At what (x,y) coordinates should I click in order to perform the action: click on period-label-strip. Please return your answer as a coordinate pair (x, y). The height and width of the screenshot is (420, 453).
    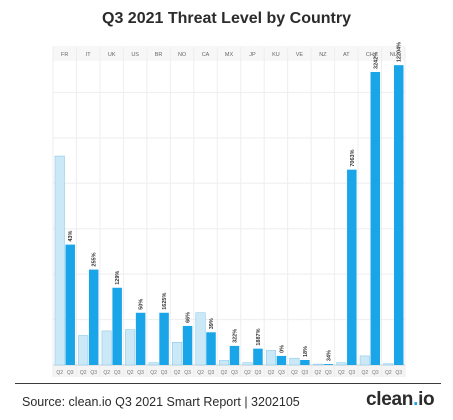
    Looking at the image, I should click on (229, 371).